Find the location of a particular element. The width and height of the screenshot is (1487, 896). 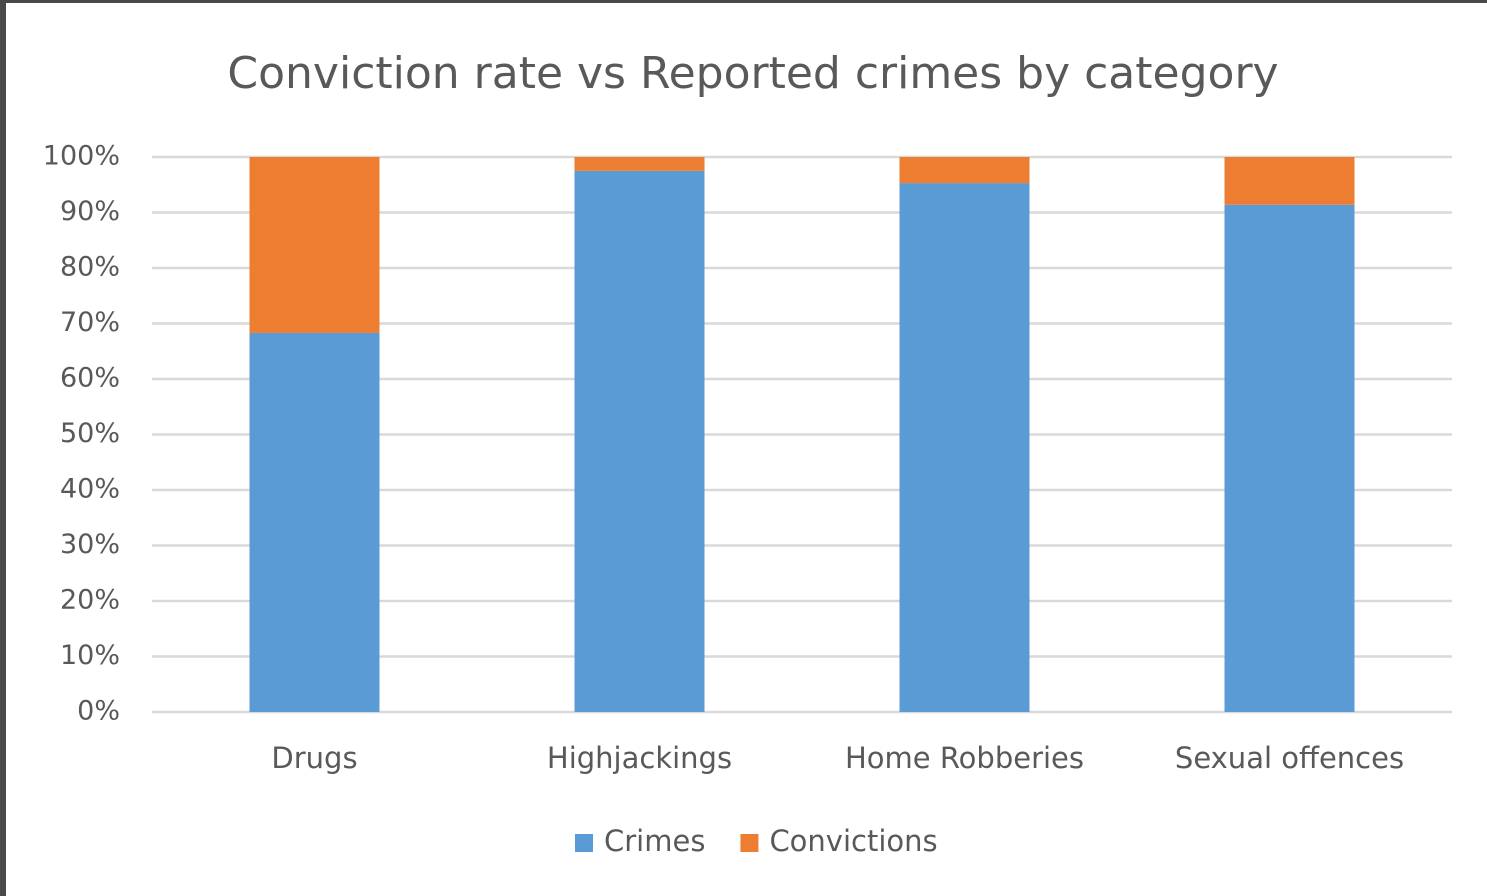

y-tick-label: 10% is located at coordinates (90, 655).